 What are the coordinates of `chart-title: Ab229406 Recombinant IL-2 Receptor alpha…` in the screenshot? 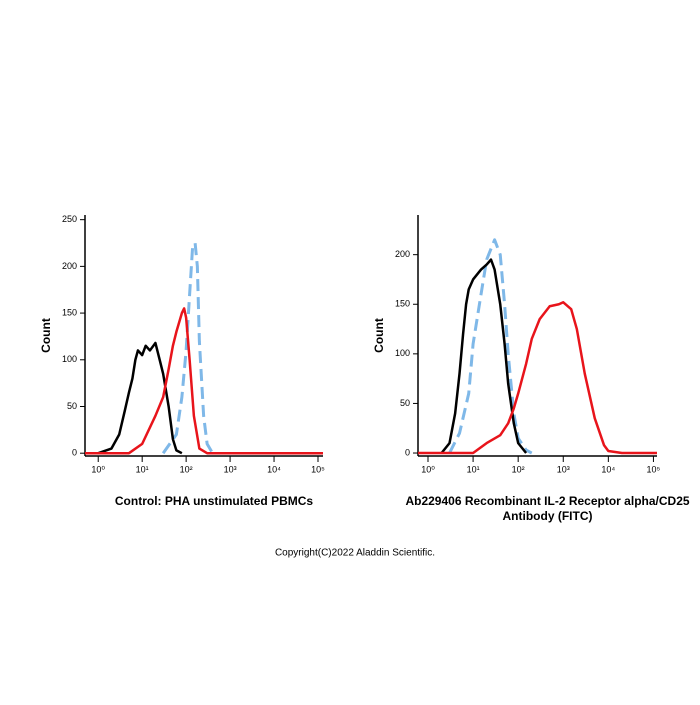 It's located at (547, 501).